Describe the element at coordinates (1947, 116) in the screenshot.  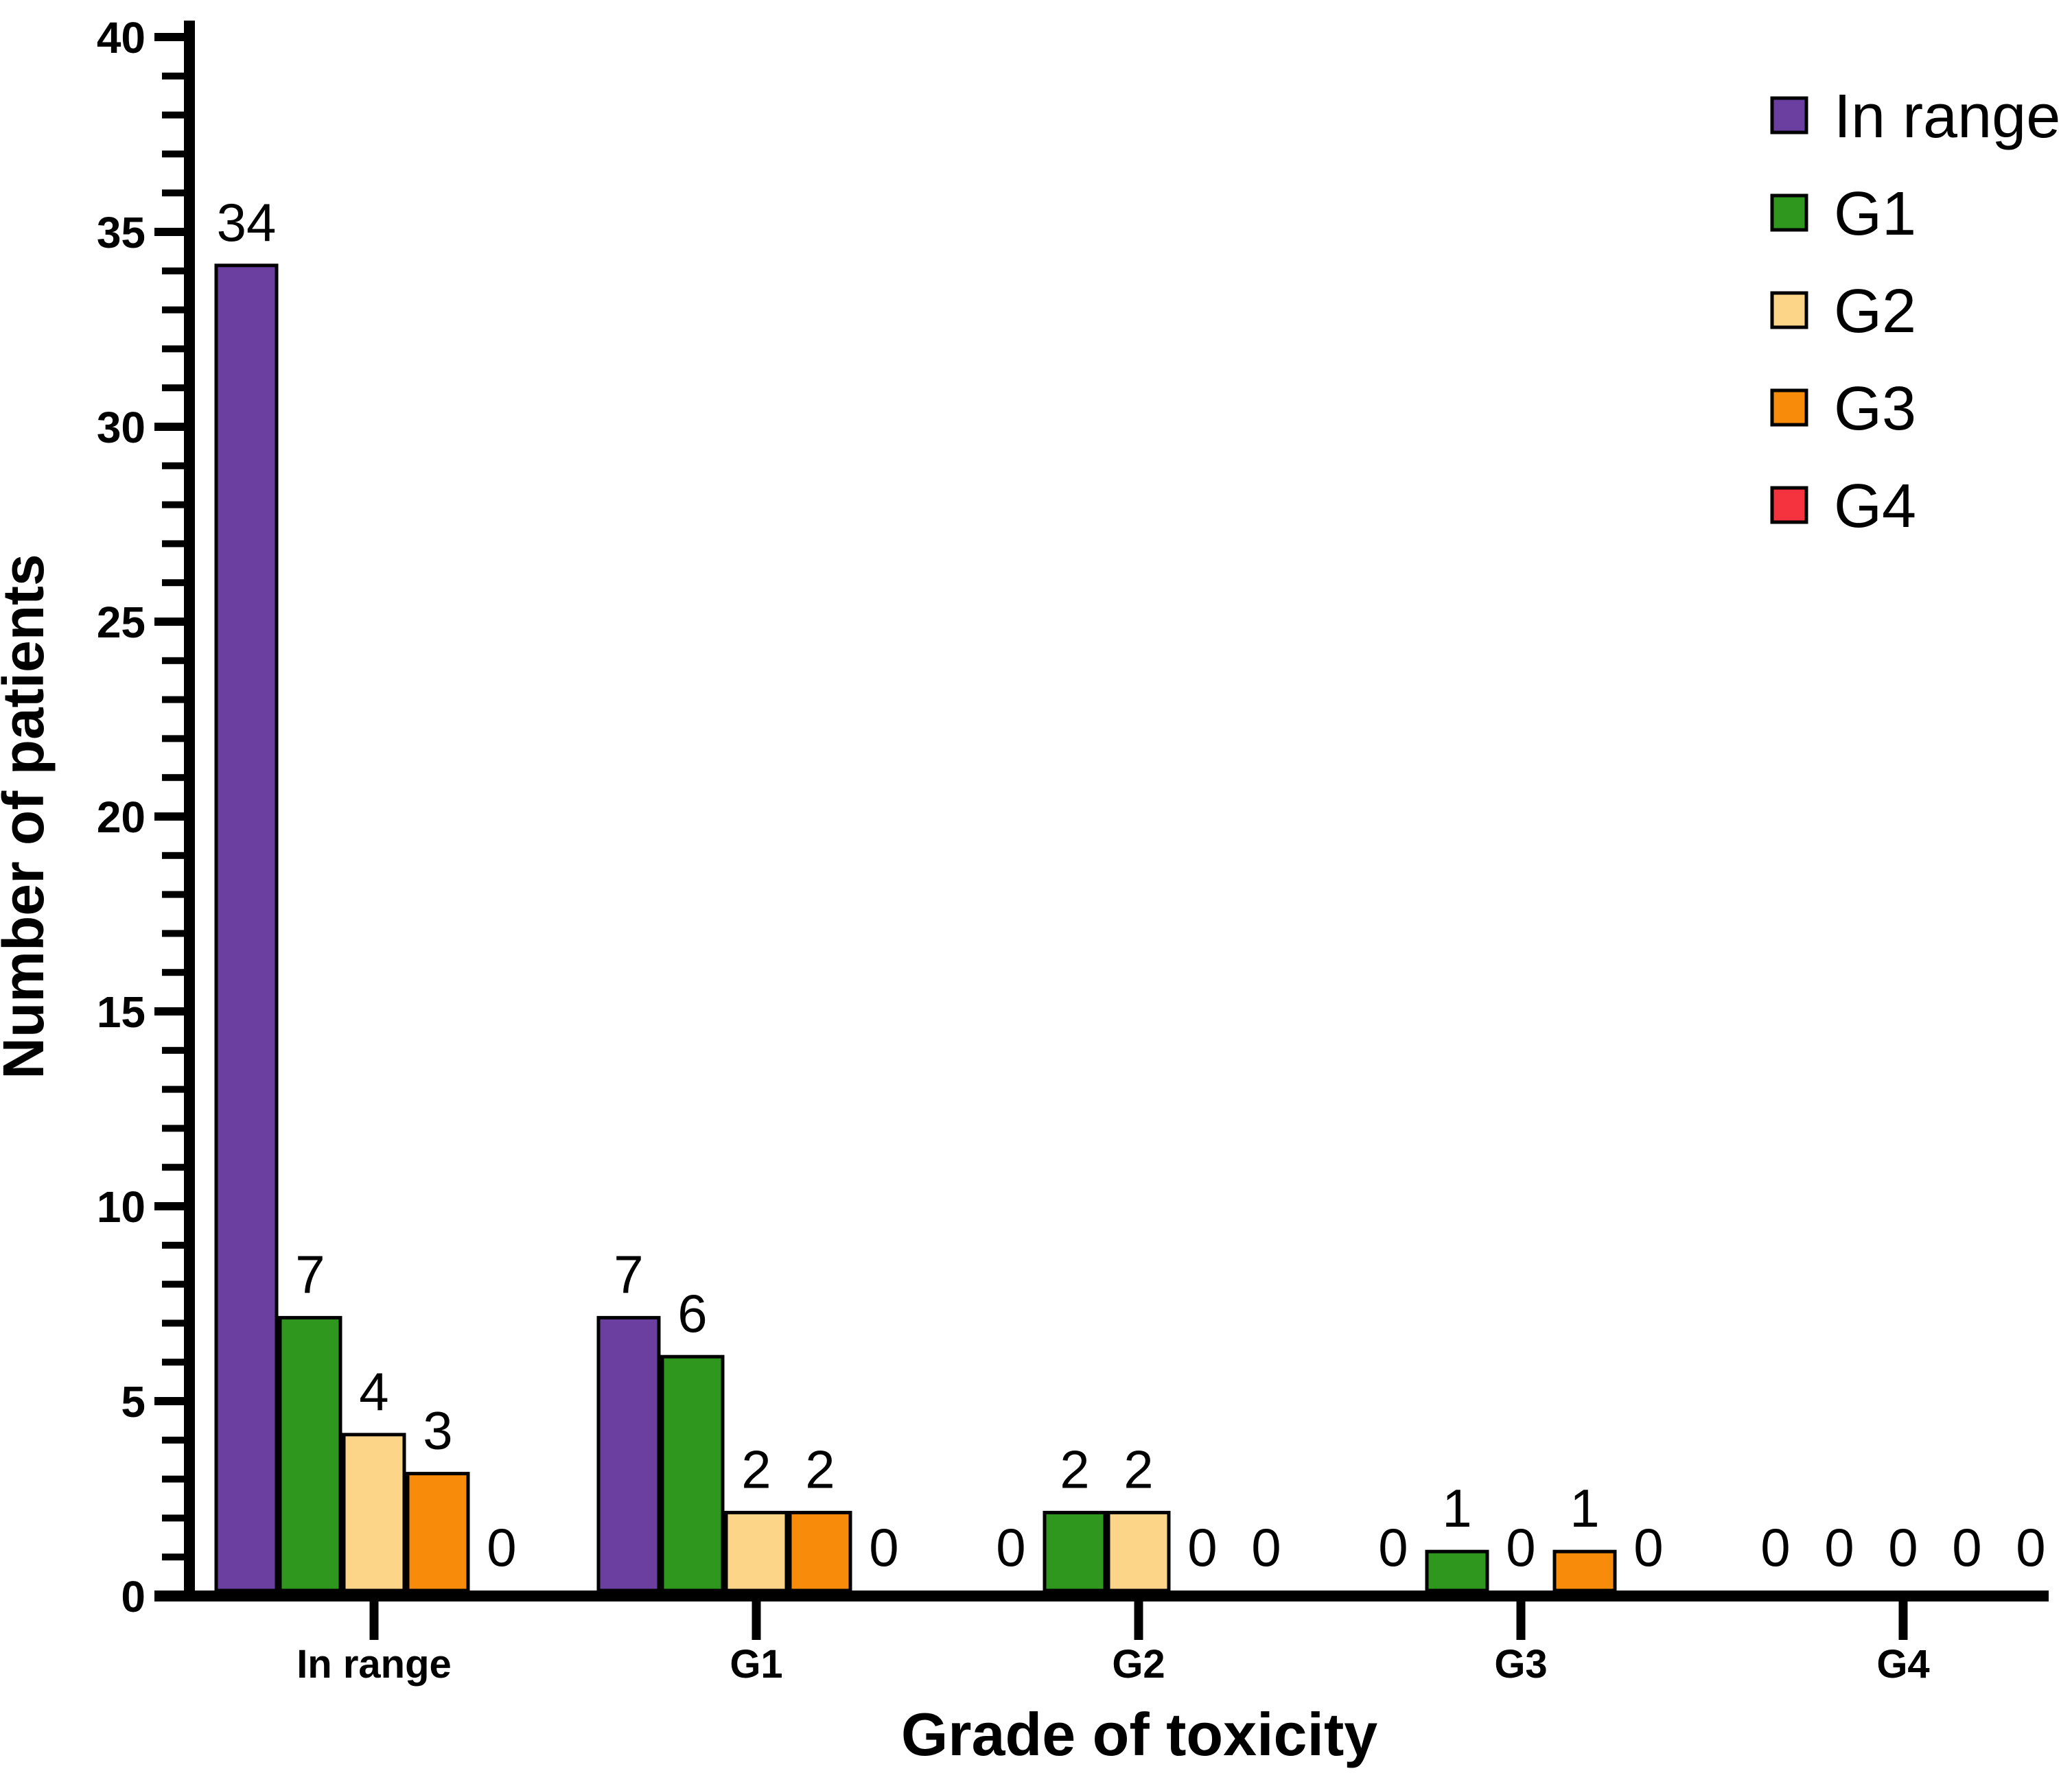
I see `legend-label: In range` at that location.